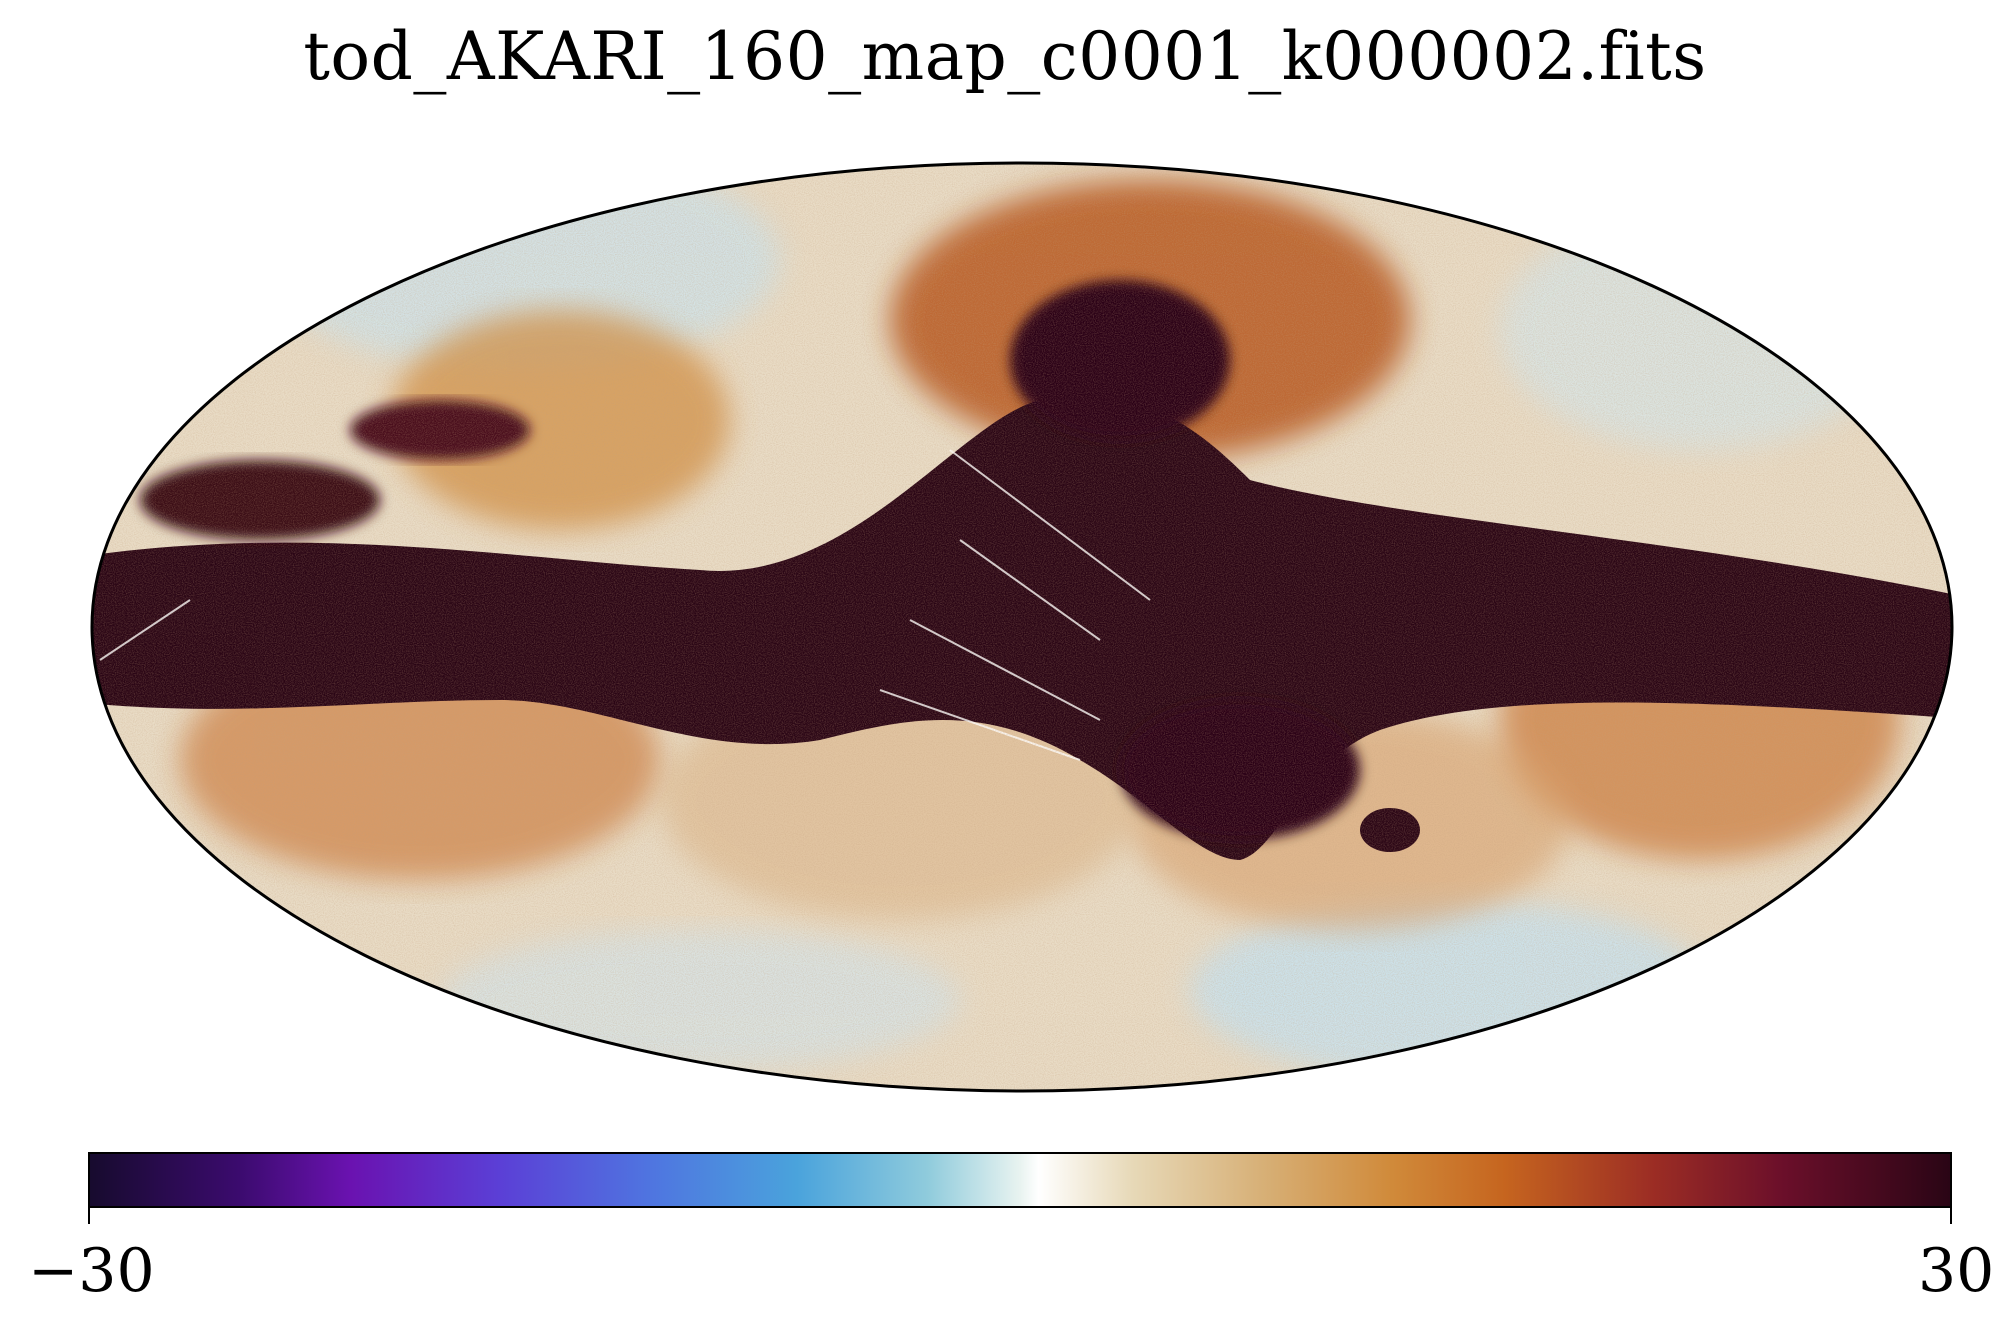 This screenshot has width=2010, height=1327. Describe the element at coordinates (1956, 1271) in the screenshot. I see `colorbar-max-label: 30` at that location.